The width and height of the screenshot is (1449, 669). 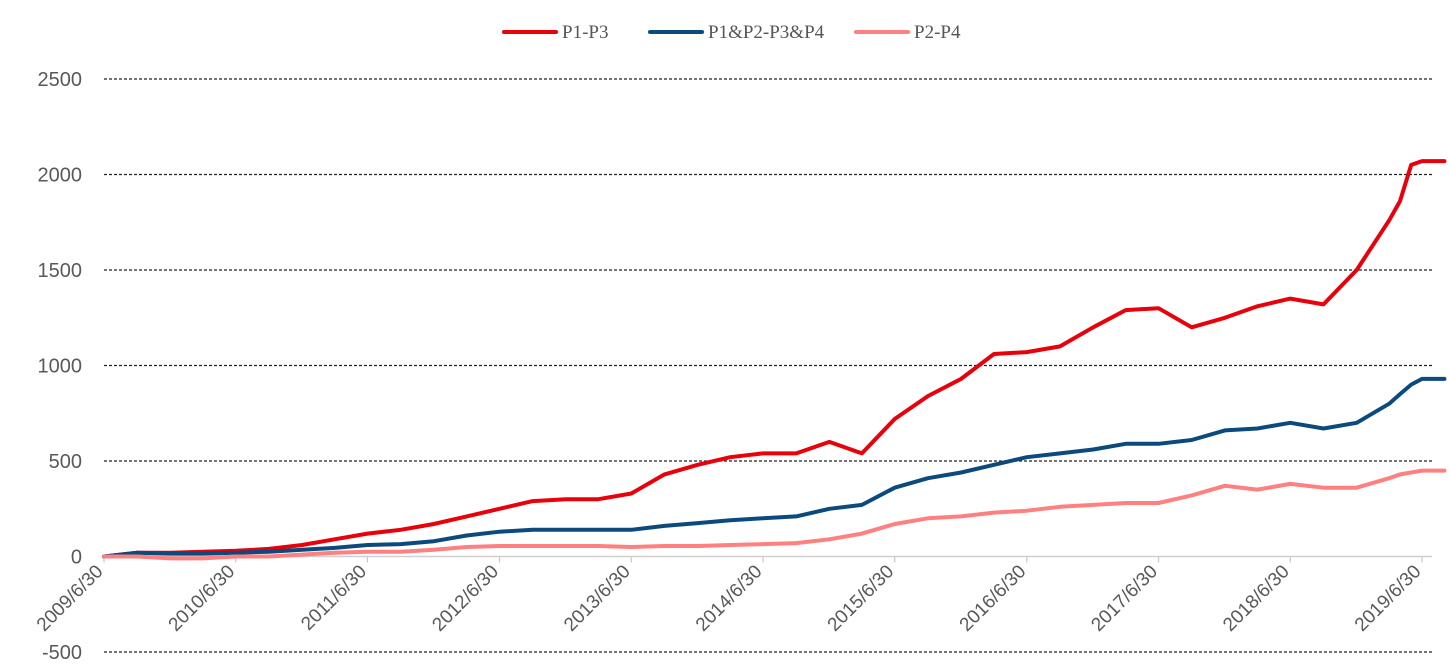 I want to click on x-tick-label: 2014/6/30, so click(x=729, y=598).